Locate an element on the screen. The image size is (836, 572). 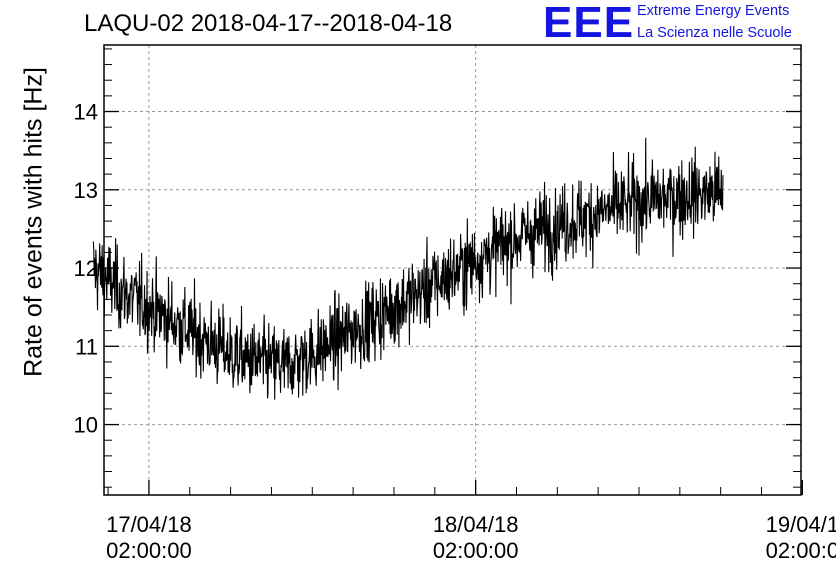
x-tick-date: 17/04/18 is located at coordinates (149, 524).